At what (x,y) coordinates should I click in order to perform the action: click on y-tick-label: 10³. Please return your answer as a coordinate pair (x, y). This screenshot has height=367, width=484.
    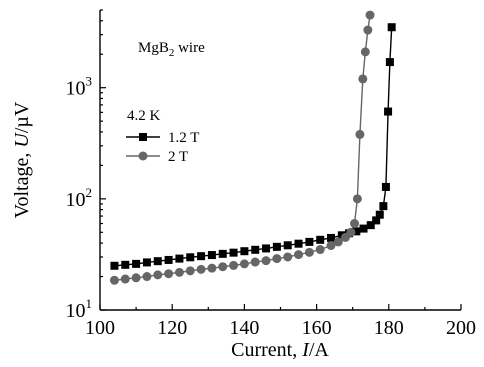
    Looking at the image, I should click on (79, 87).